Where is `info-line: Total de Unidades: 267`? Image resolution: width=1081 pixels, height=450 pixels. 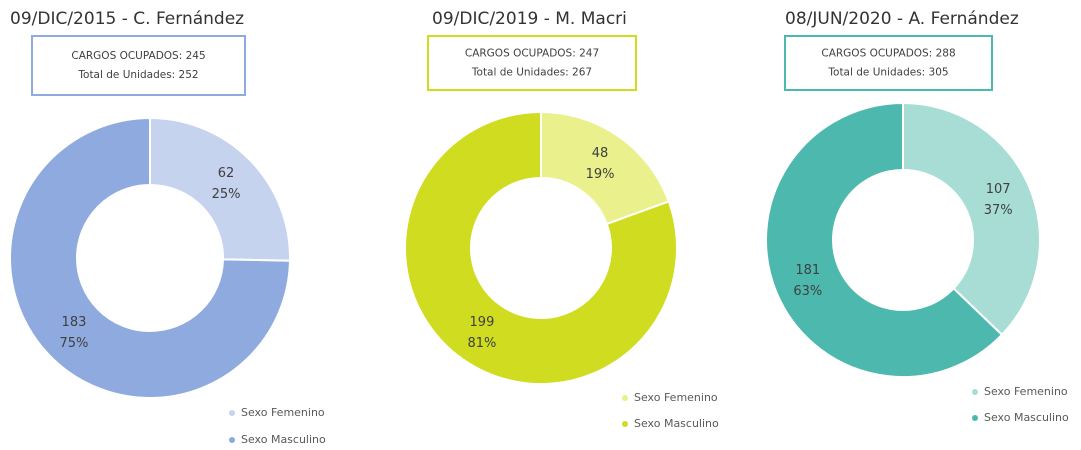
info-line: Total de Unidades: 267 is located at coordinates (531, 73).